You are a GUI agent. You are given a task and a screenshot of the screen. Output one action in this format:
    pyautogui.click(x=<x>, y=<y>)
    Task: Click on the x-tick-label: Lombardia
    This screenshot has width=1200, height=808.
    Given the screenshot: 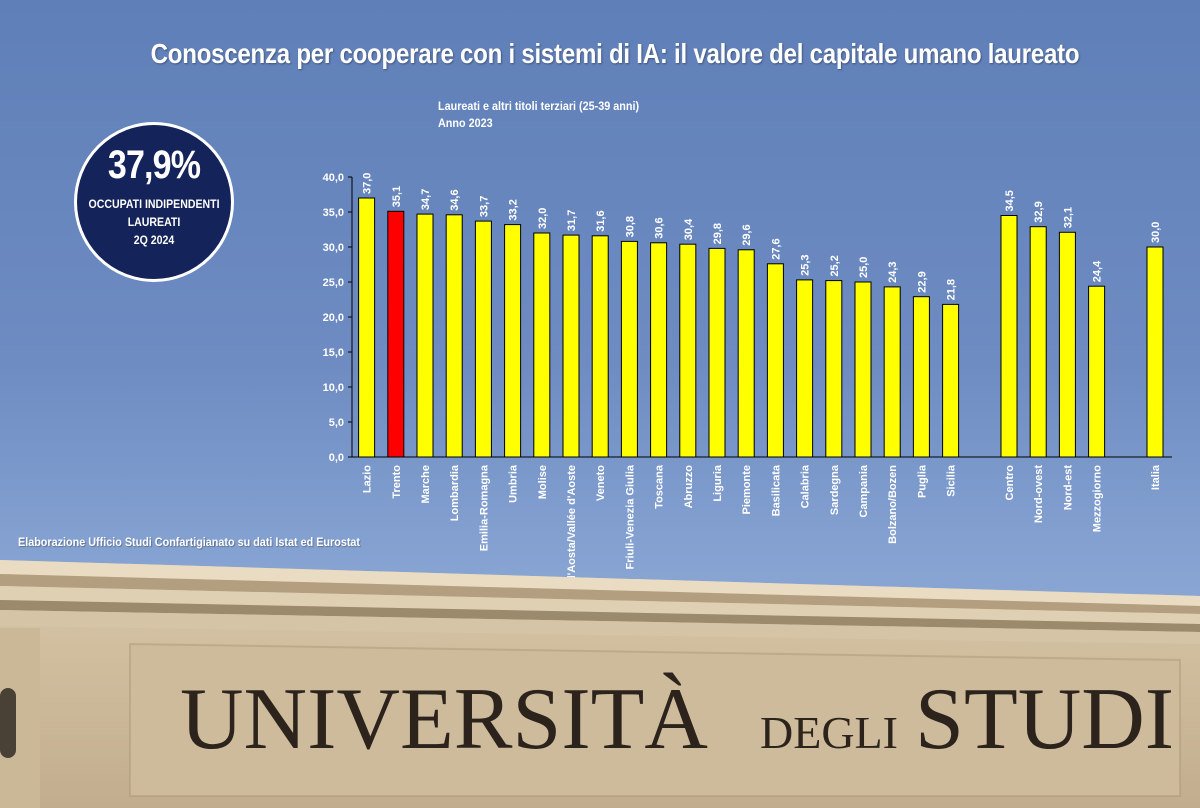 What is the action you would take?
    pyautogui.click(x=455, y=492)
    